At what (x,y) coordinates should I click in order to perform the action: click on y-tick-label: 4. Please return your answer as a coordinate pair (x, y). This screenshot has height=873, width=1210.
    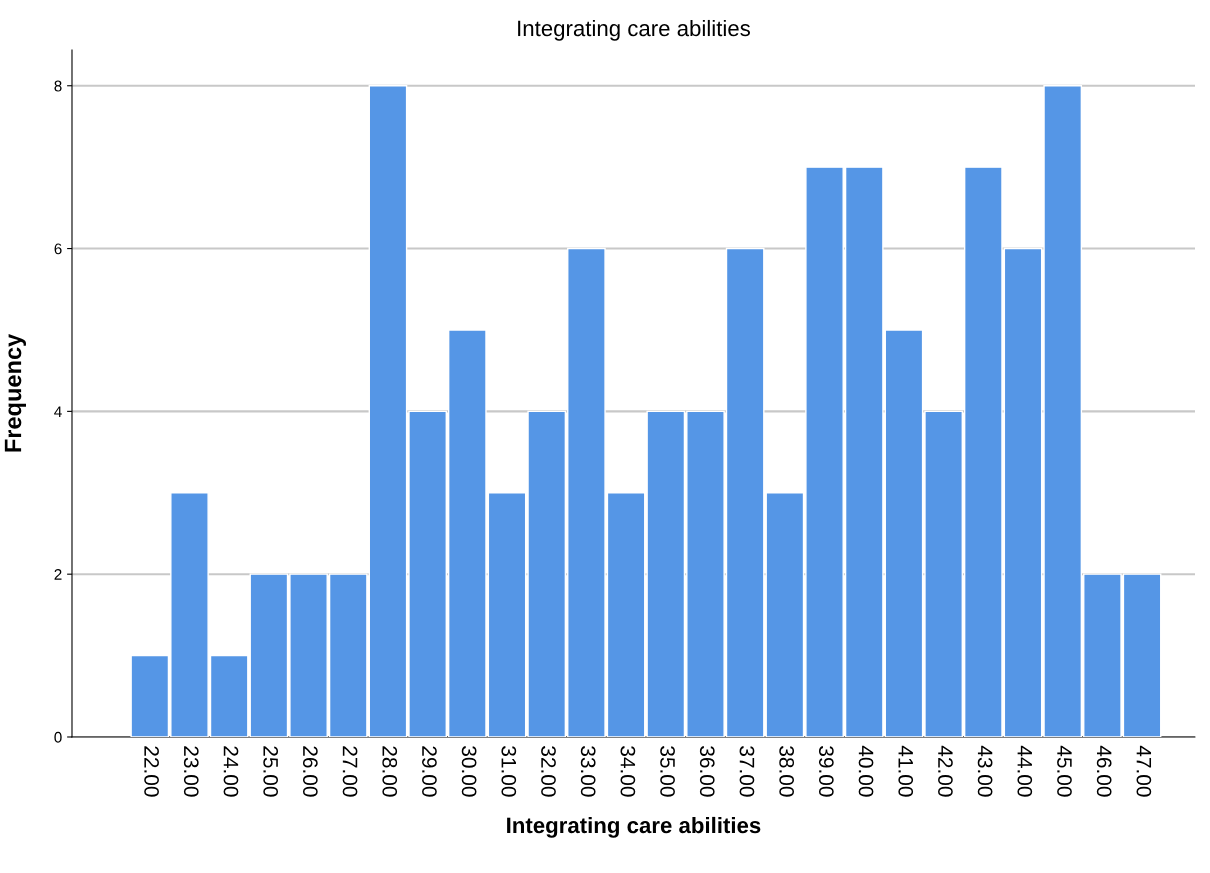
    Looking at the image, I should click on (58, 411).